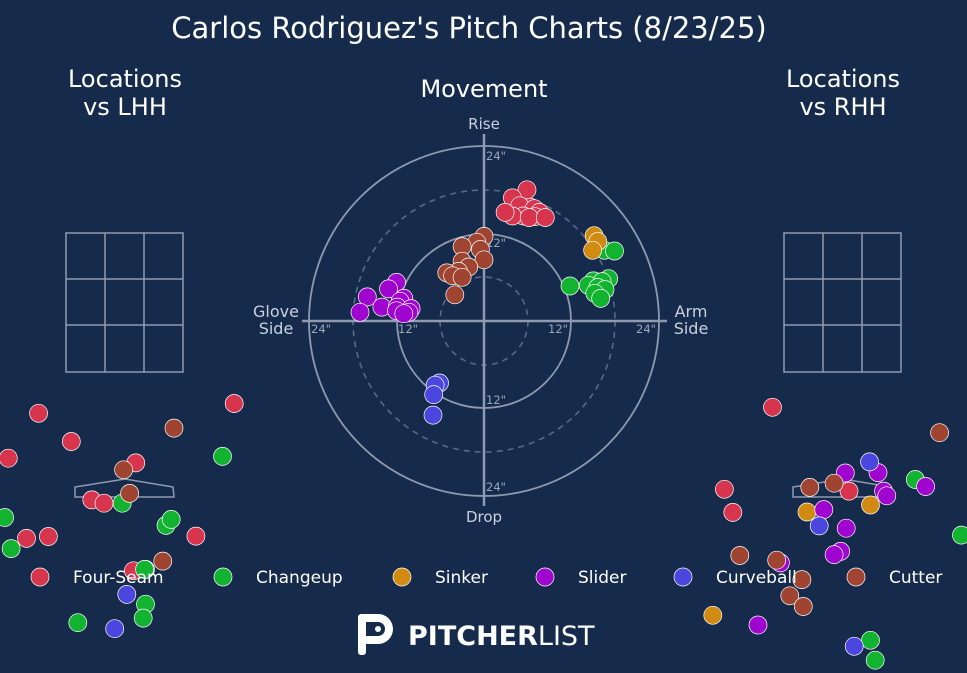 This screenshot has width=967, height=673. I want to click on panel-title-rhh-line1: Locations, so click(843, 79).